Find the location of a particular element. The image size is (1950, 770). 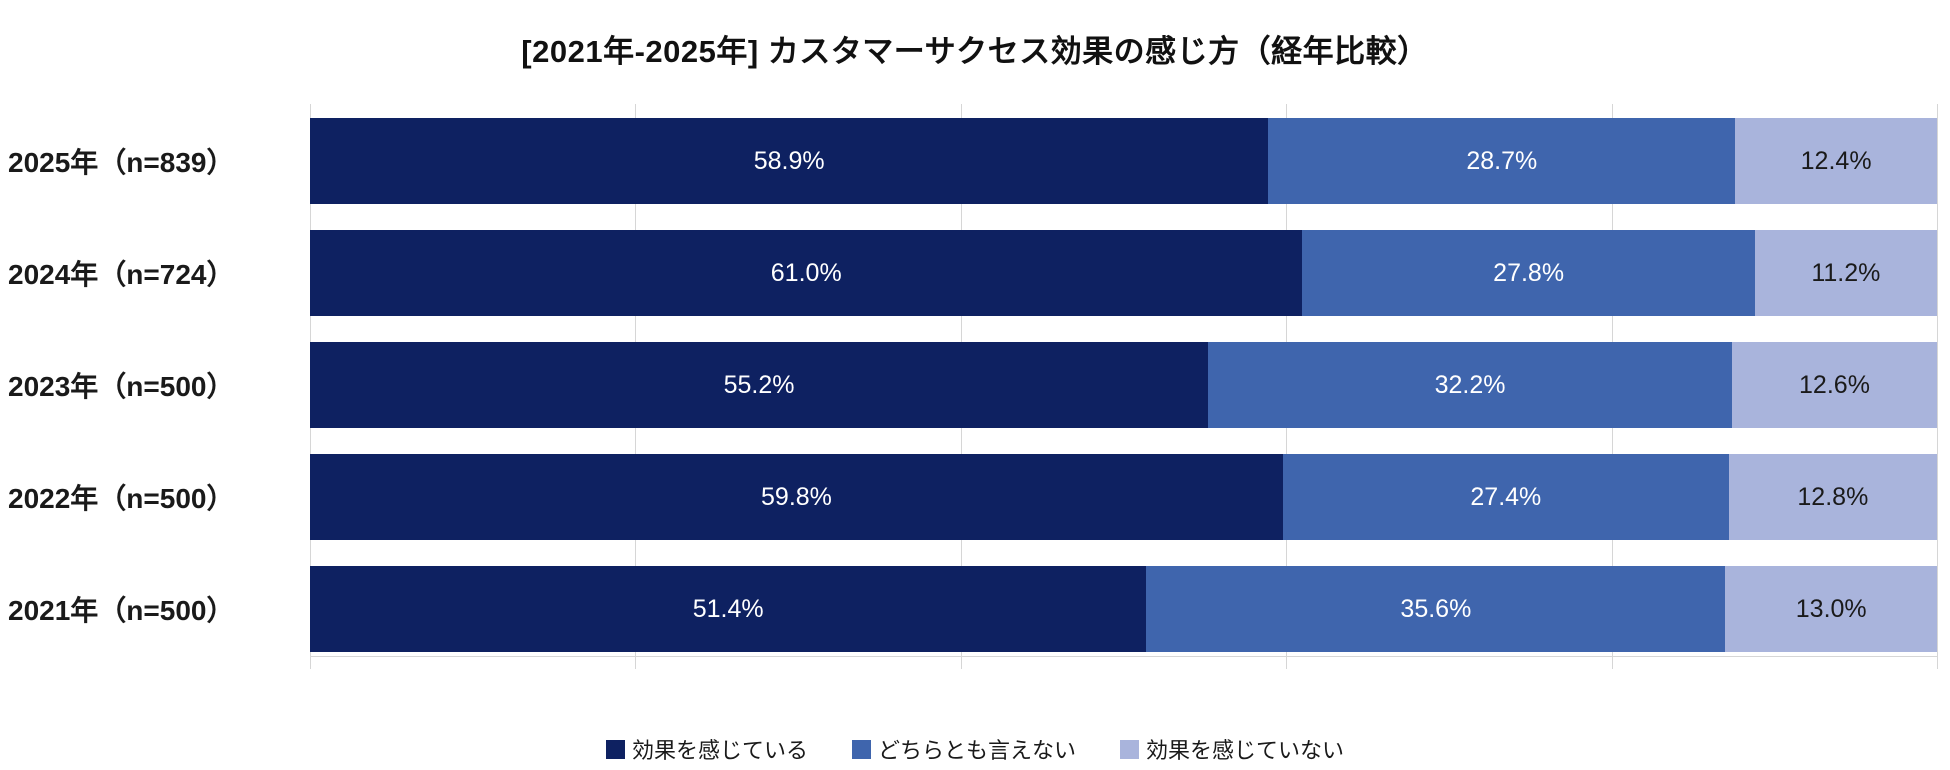

bar-value-label: 51.4% is located at coordinates (728, 608).